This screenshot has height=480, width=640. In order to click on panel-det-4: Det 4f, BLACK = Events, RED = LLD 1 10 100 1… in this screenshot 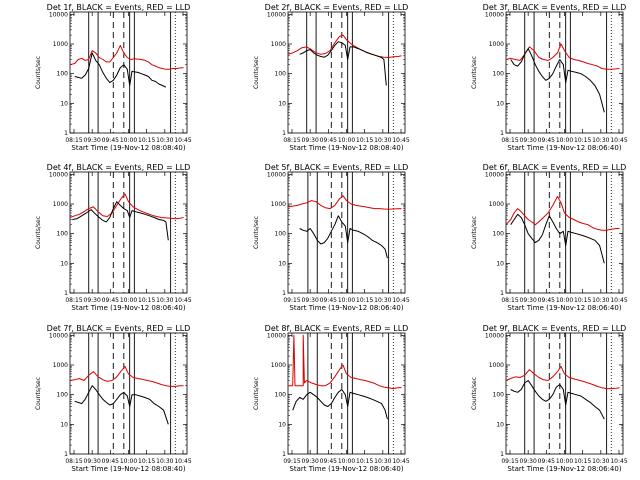, I will do `click(113, 237)`.